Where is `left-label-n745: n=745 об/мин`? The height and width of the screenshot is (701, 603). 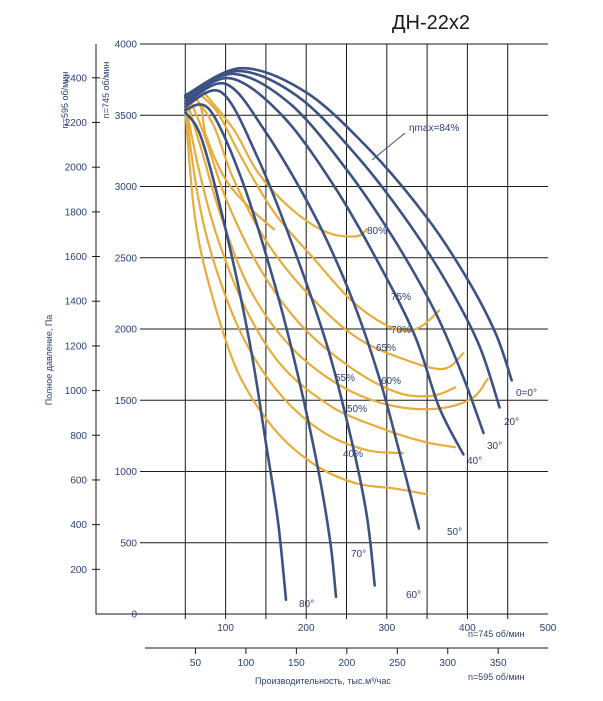 left-label-n745: n=745 об/мин is located at coordinates (106, 90).